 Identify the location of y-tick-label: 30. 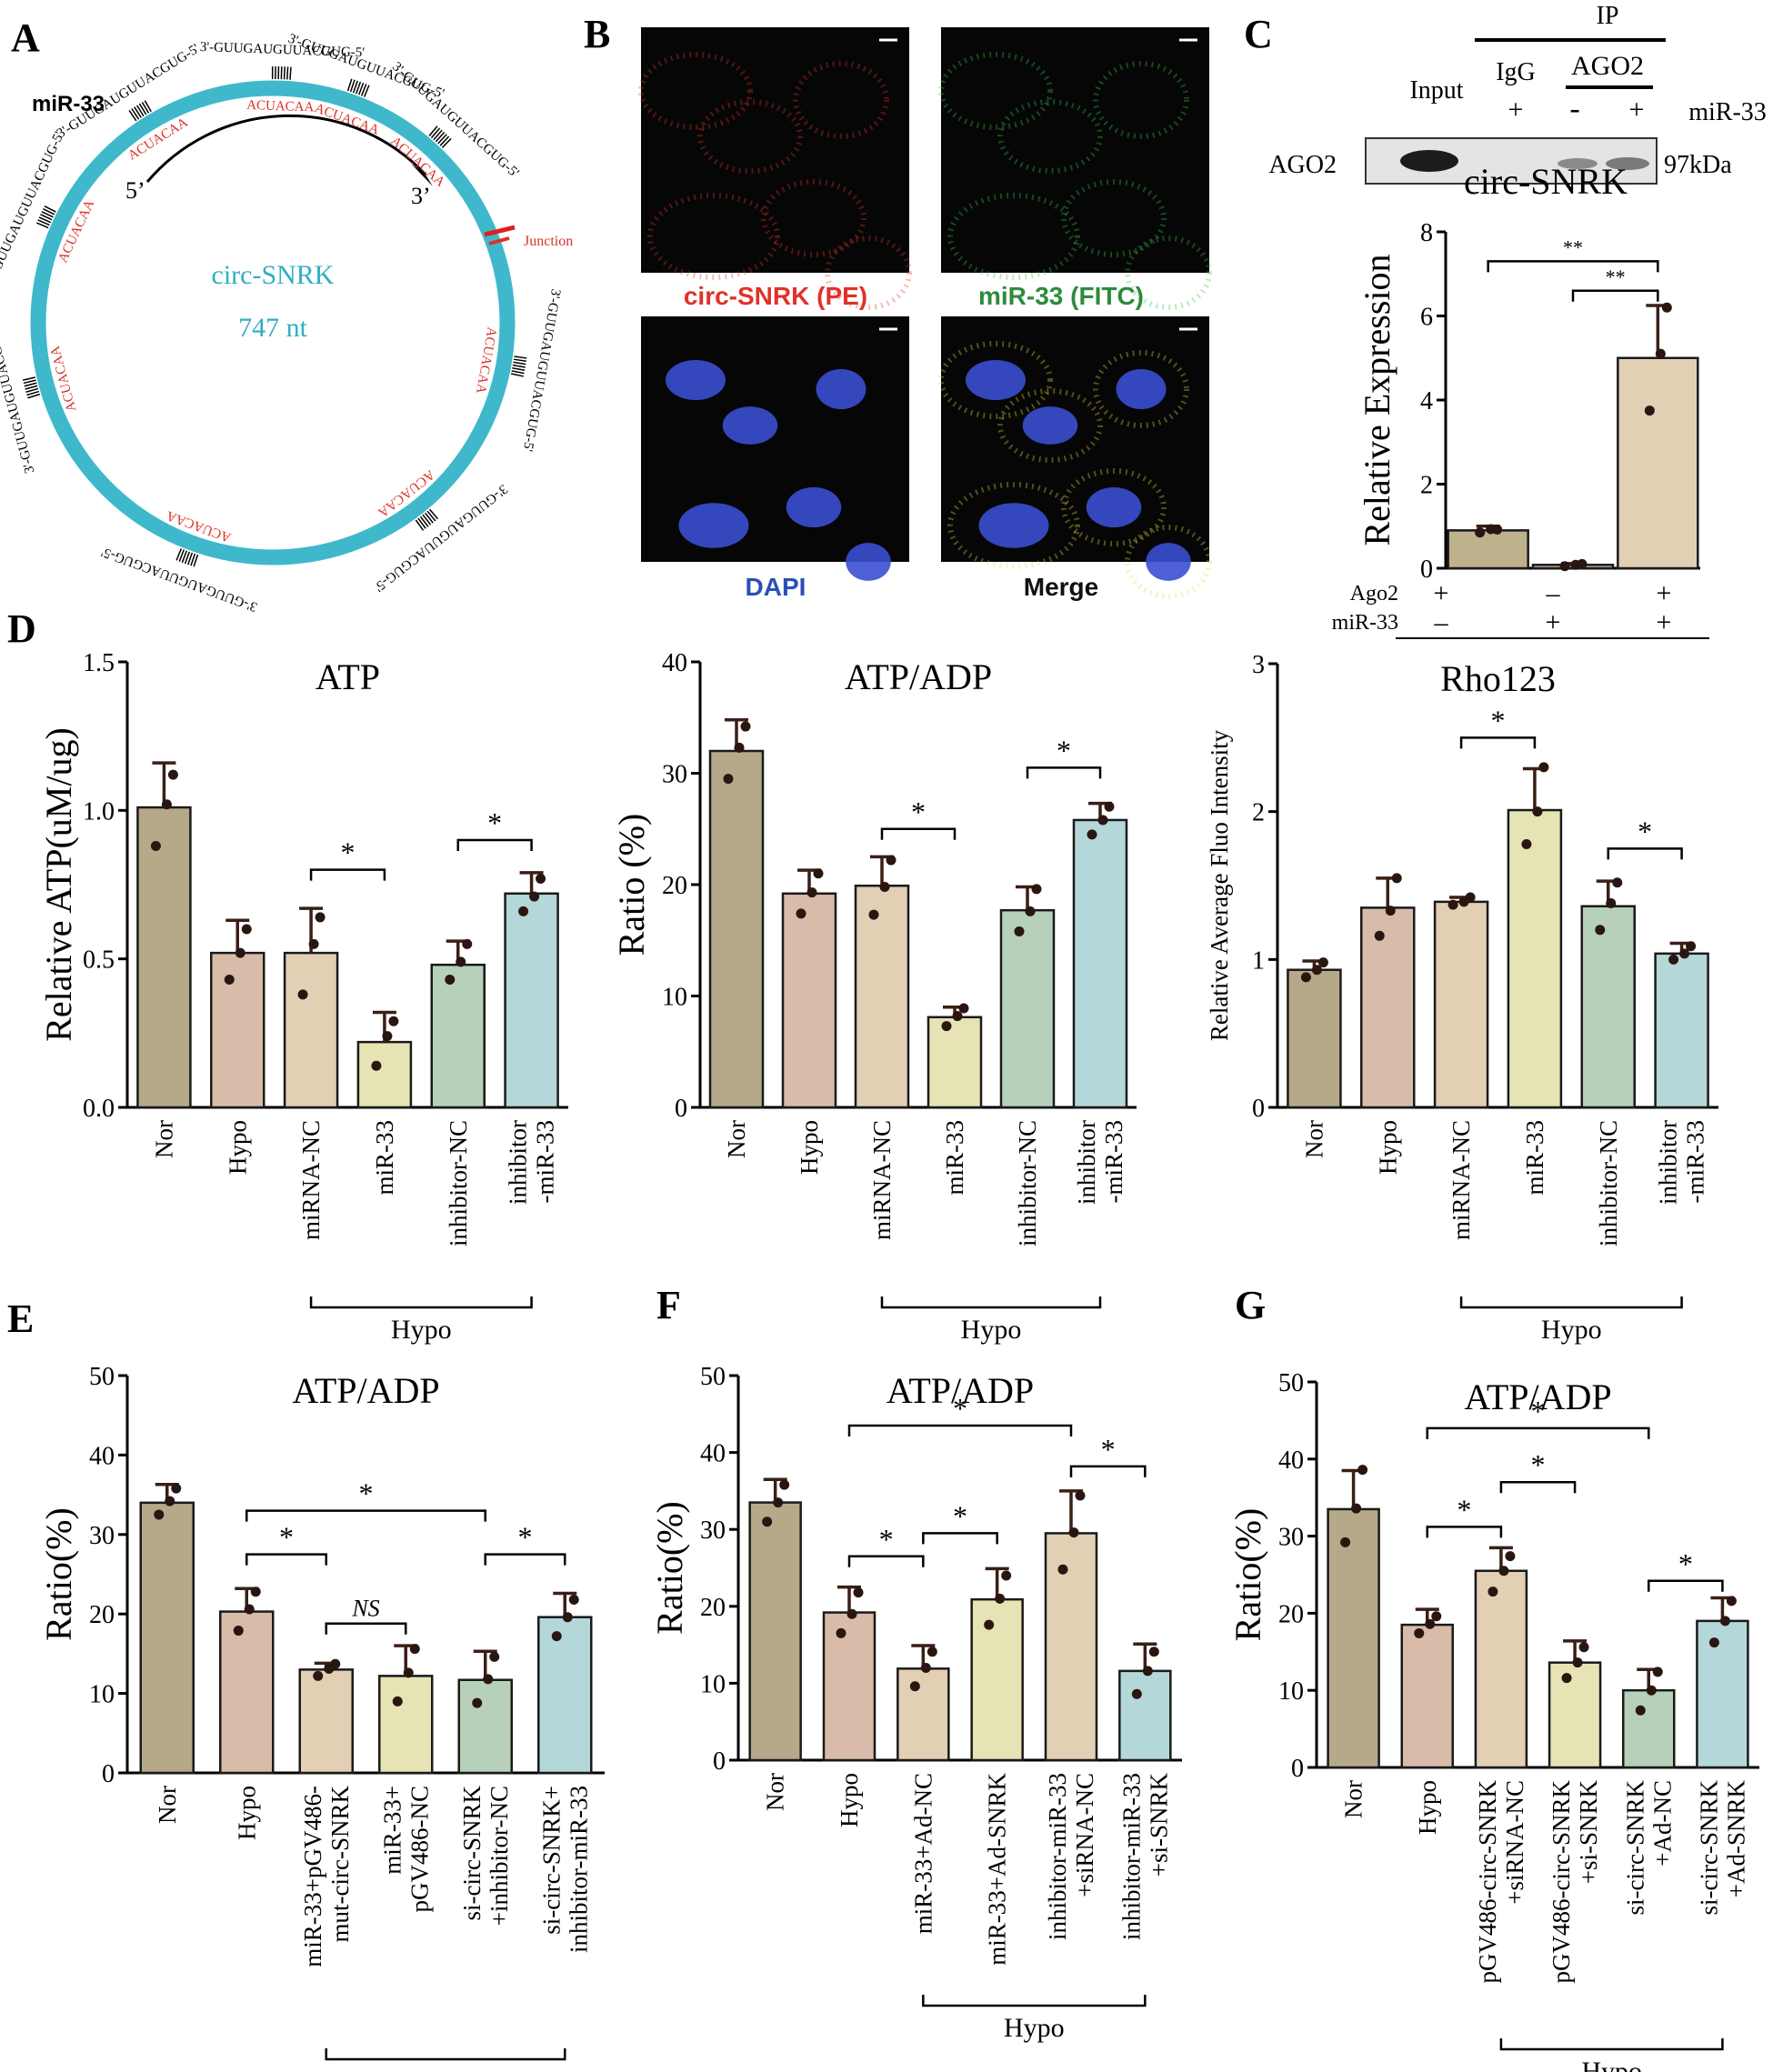
(1291, 1538).